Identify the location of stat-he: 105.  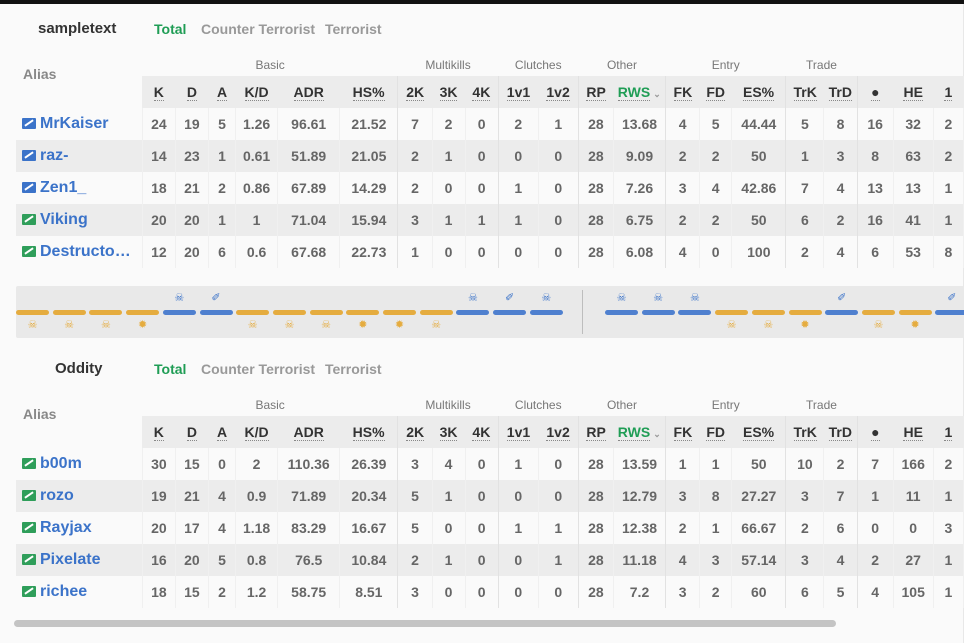
(913, 592).